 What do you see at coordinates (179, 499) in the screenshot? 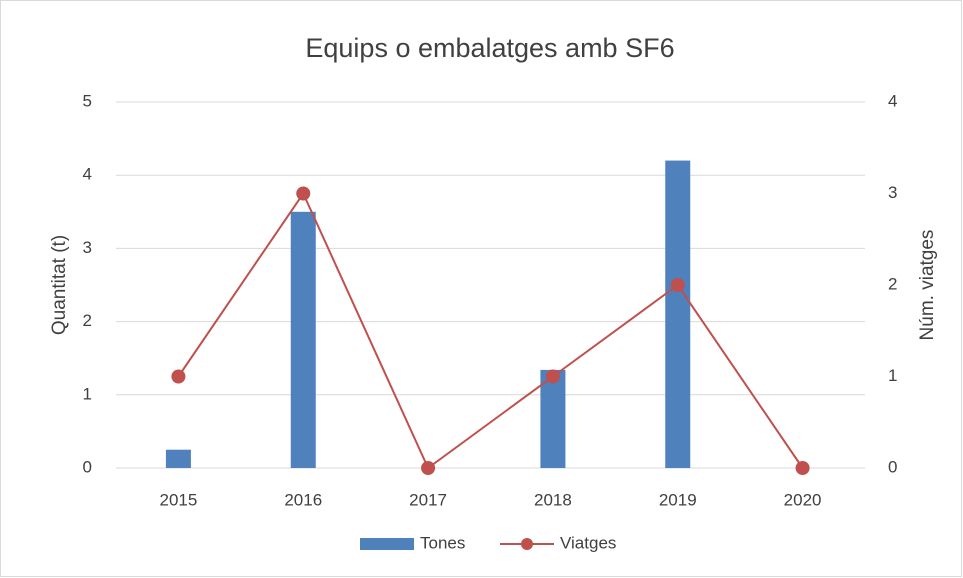
I see `x-tick-label: 2015` at bounding box center [179, 499].